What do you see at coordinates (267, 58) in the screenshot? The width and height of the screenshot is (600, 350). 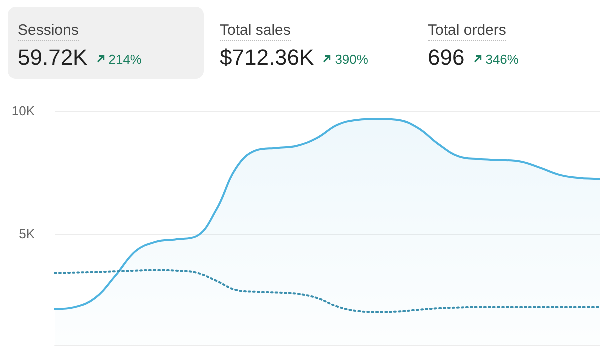 I see `text: $712.36K` at bounding box center [267, 58].